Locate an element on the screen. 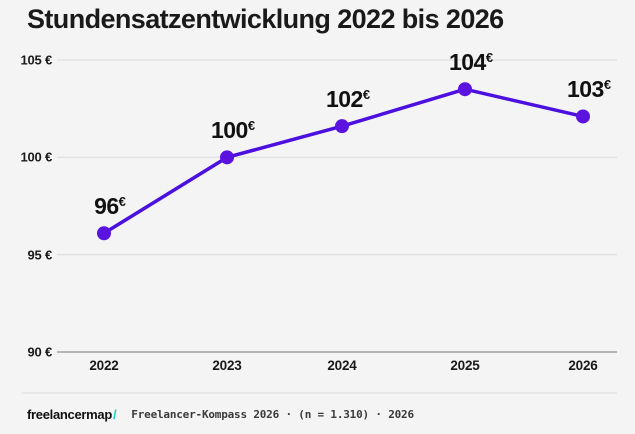 The image size is (635, 434). freelancermap-logo: freelancermap/ is located at coordinates (72, 414).